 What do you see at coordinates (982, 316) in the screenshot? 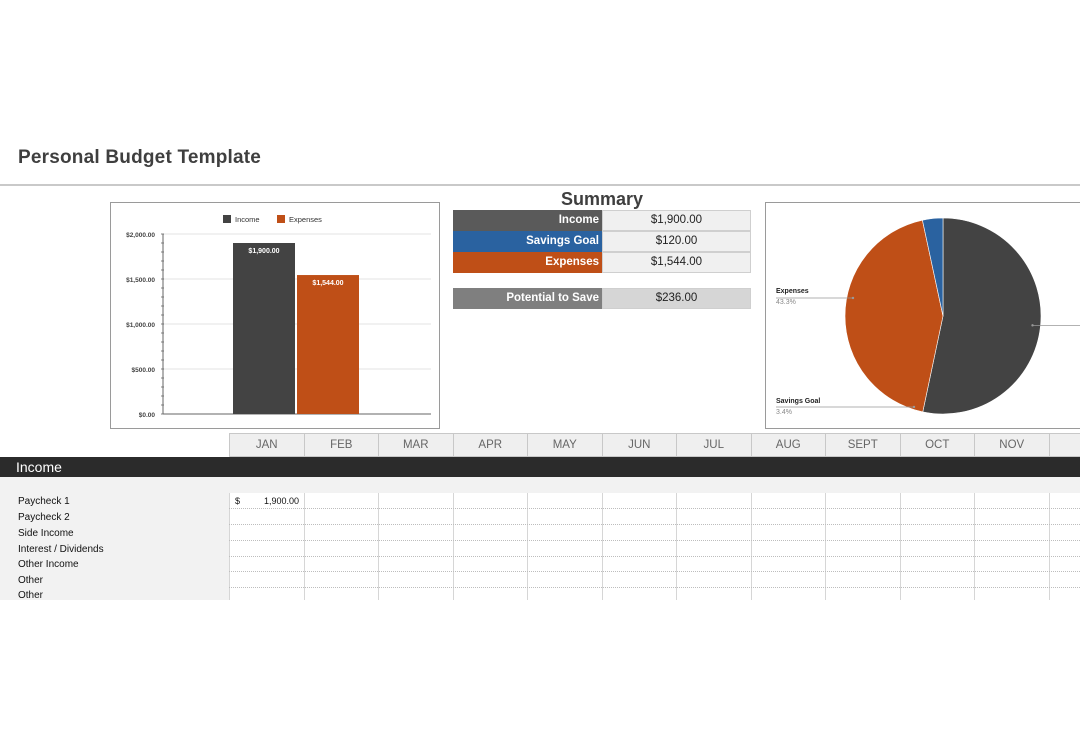
I see `pie-slice-income` at bounding box center [982, 316].